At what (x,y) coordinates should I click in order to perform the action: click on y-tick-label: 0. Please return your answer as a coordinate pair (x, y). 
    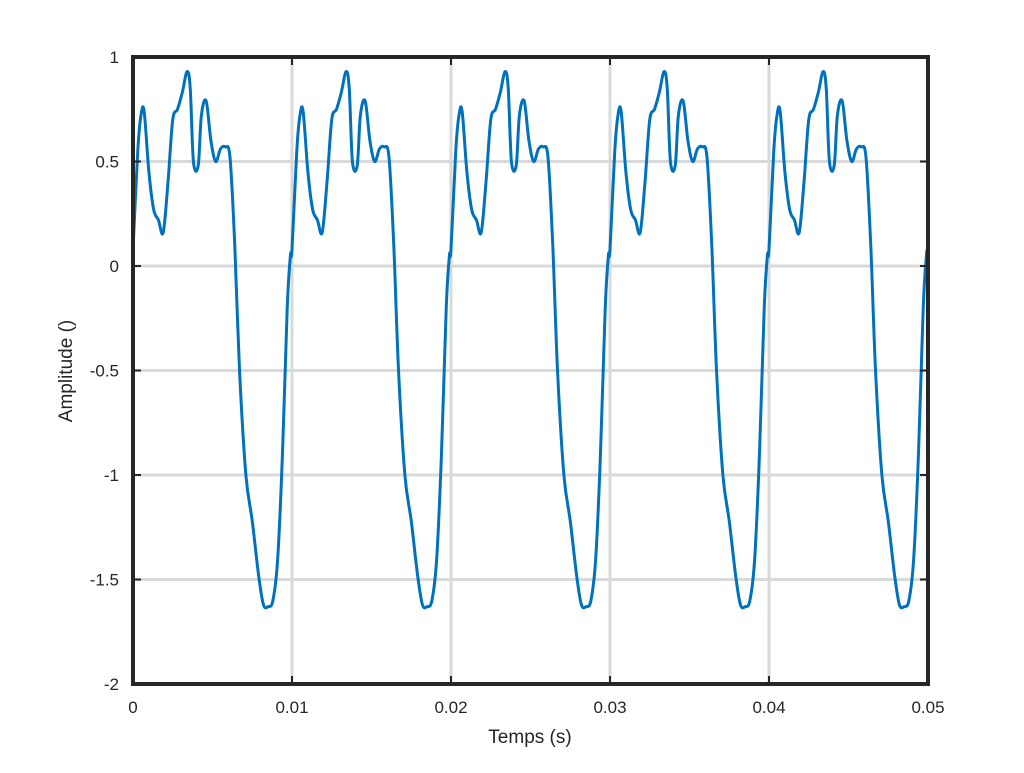
    Looking at the image, I should click on (114, 266).